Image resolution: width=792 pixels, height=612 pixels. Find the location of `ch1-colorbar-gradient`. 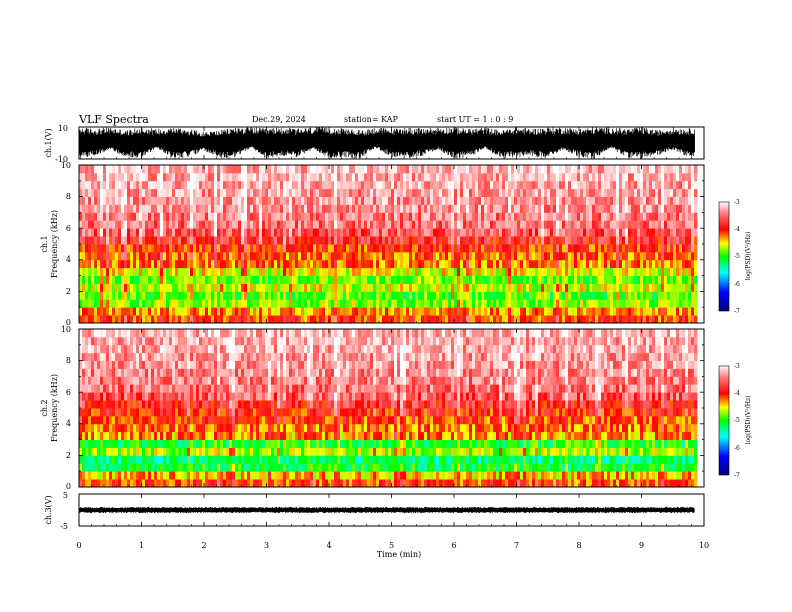

ch1-colorbar-gradient is located at coordinates (724, 256).